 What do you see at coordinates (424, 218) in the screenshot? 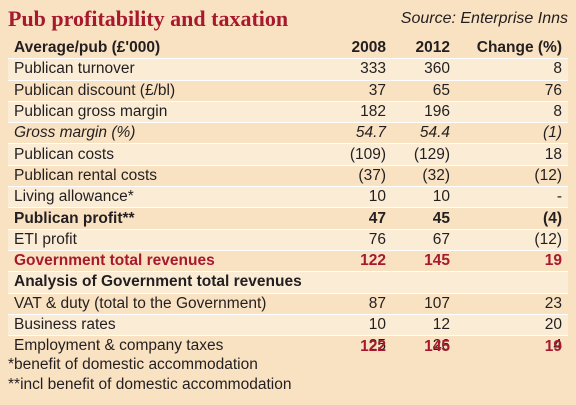
I see `value-2012: 45` at bounding box center [424, 218].